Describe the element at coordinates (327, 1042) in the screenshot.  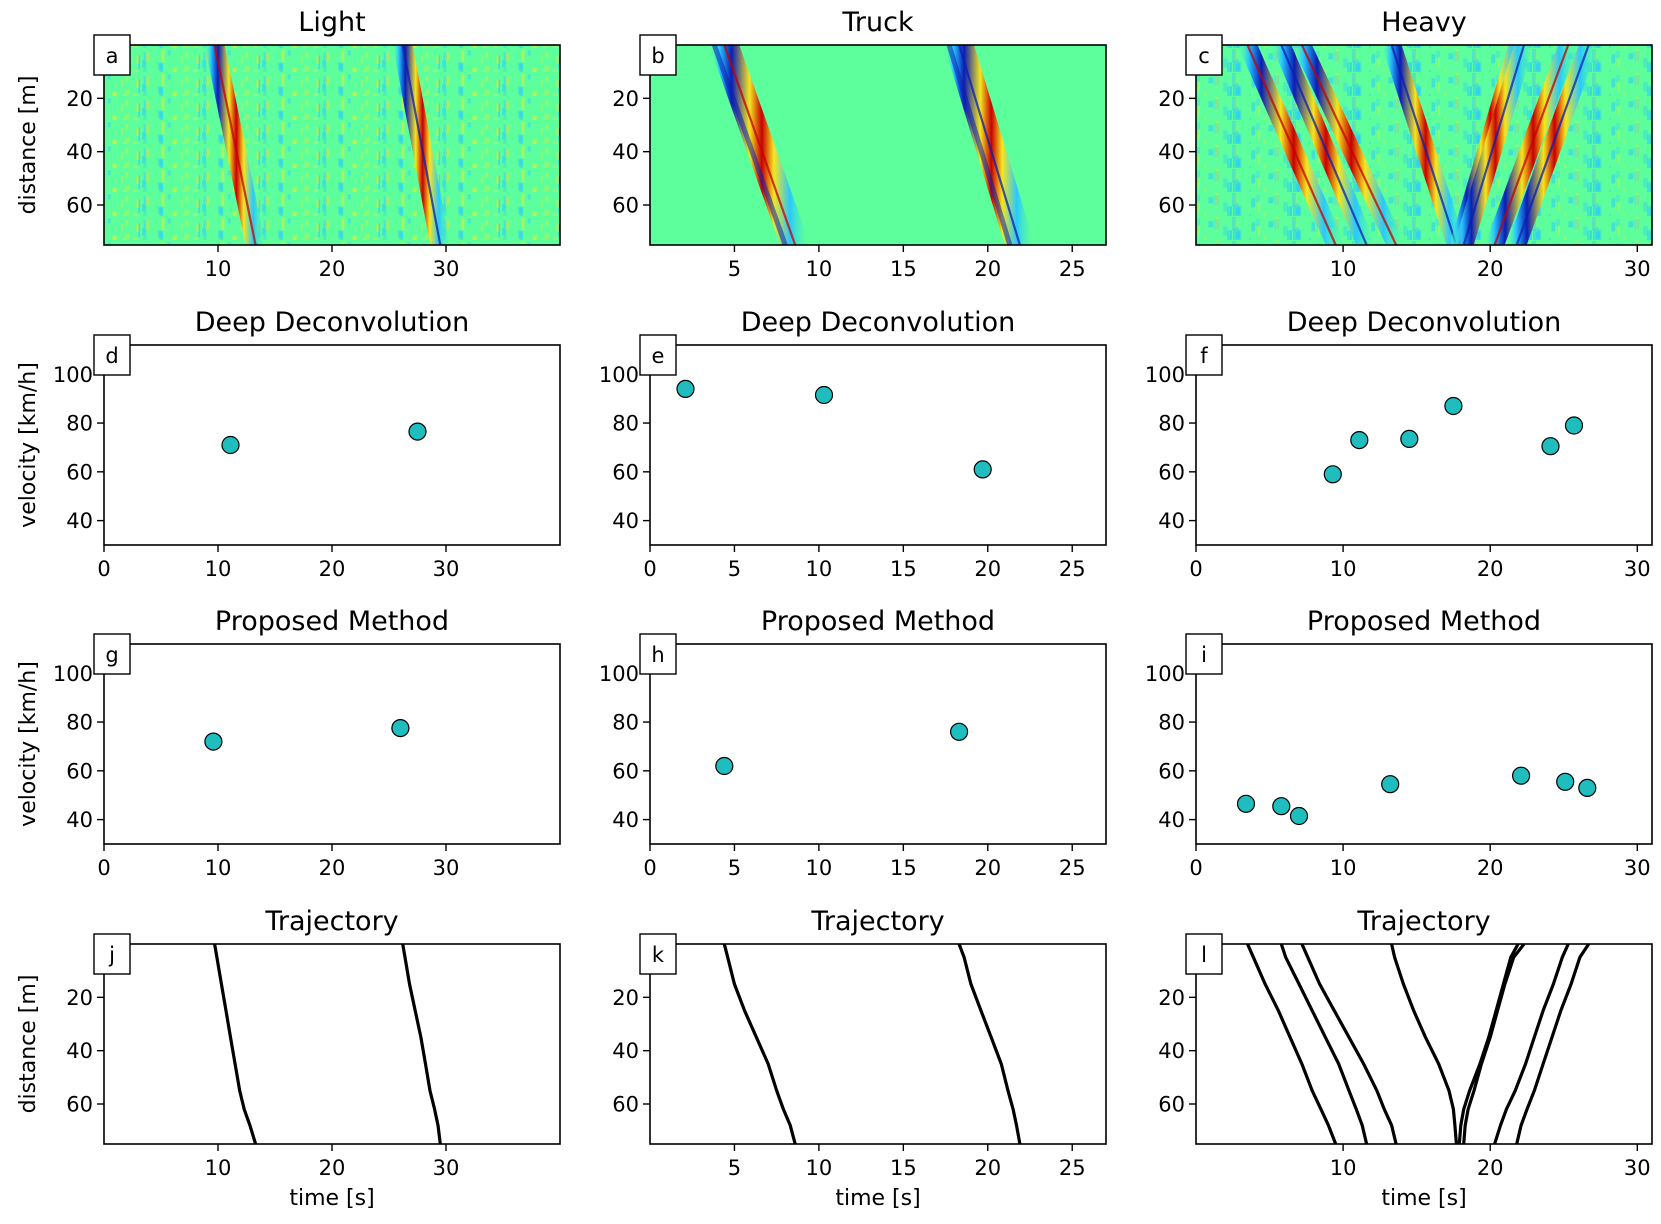
I see `panel-j` at that location.